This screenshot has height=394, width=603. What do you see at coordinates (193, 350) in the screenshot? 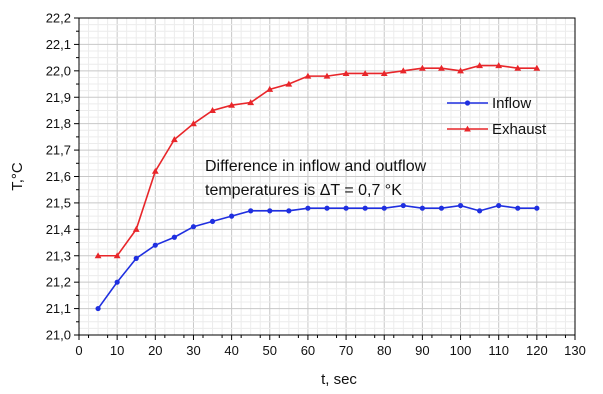
I see `x-tick-label: 30` at bounding box center [193, 350].